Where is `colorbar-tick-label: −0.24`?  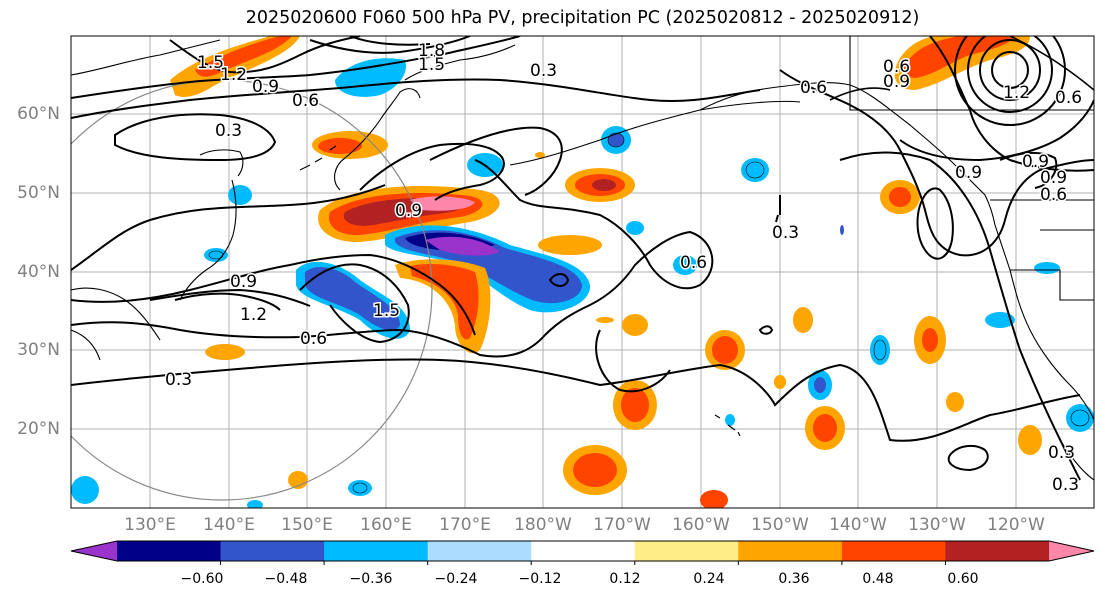 colorbar-tick-label: −0.24 is located at coordinates (456, 579).